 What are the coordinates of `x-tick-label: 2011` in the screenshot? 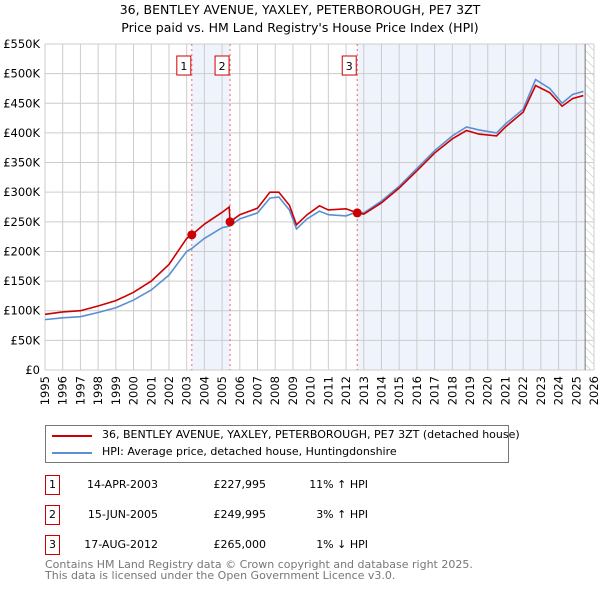 It's located at (328, 390).